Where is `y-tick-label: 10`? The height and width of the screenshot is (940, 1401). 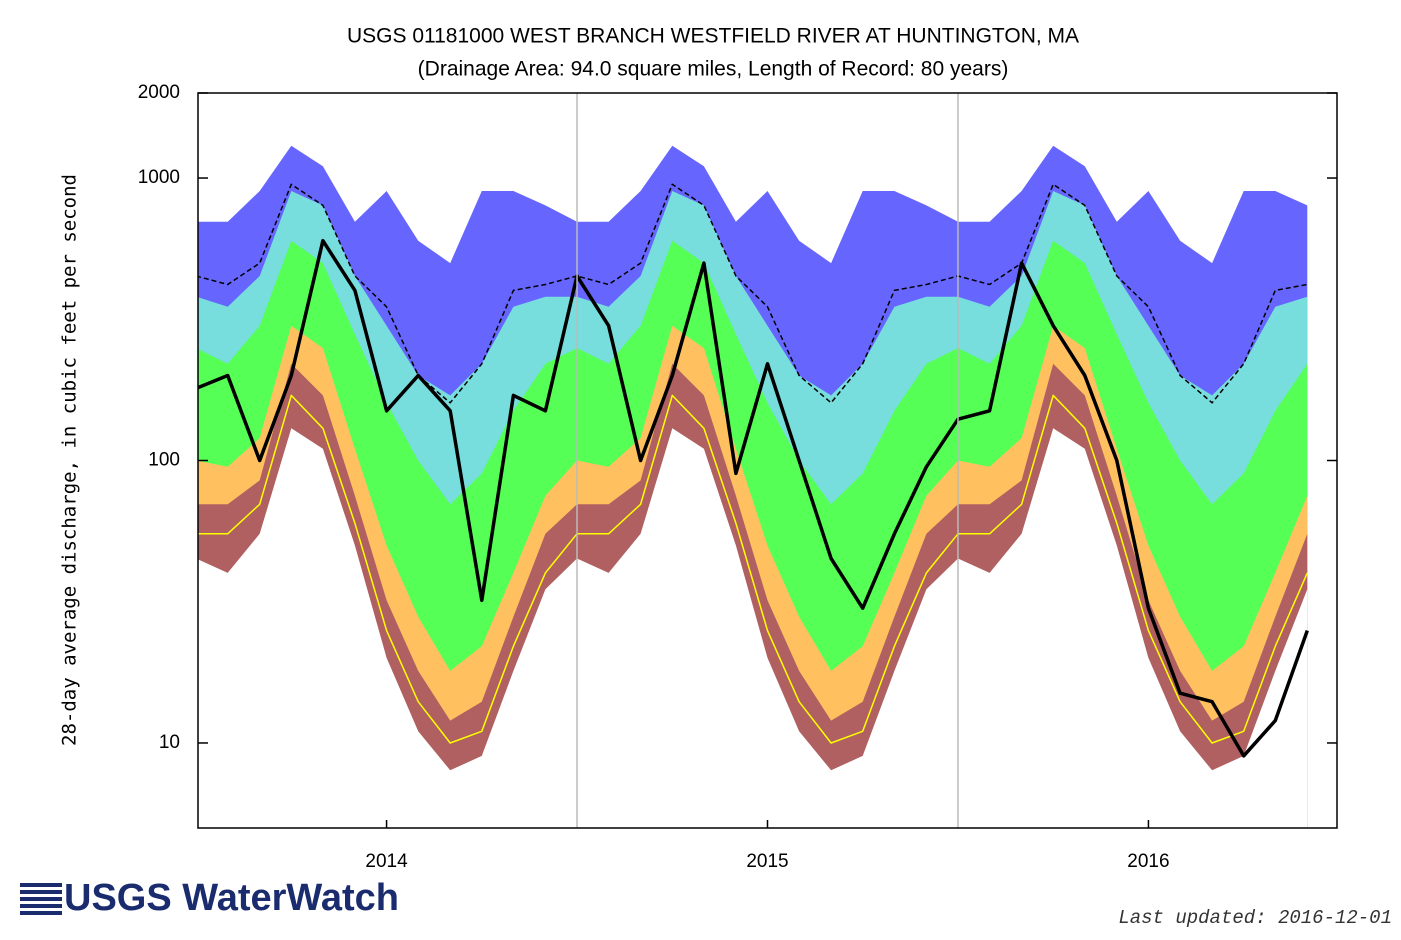
y-tick-label: 10 is located at coordinates (169, 742).